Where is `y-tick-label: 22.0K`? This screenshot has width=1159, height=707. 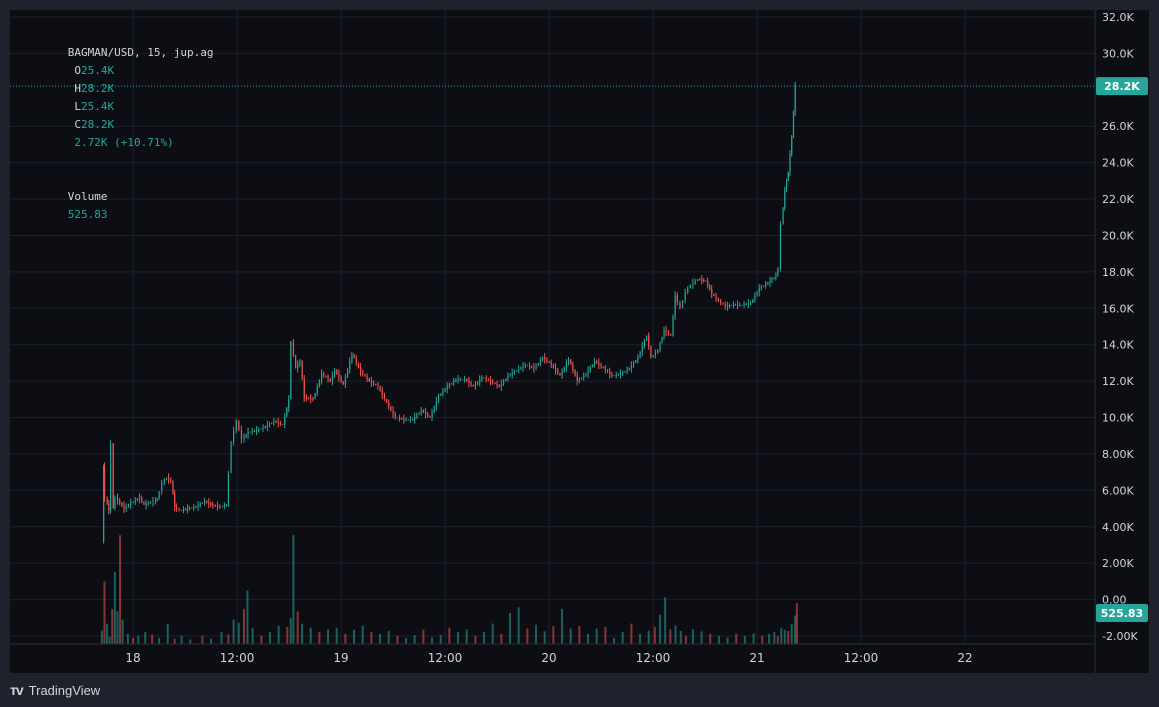 y-tick-label: 22.0K is located at coordinates (1118, 199).